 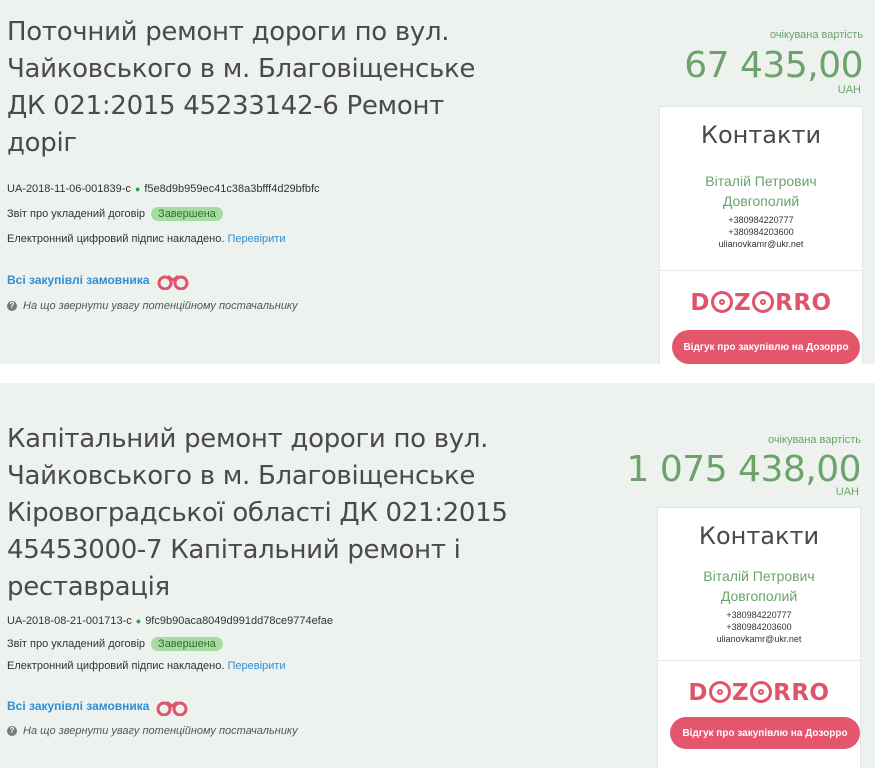 What do you see at coordinates (744, 469) in the screenshot?
I see `value-amount: 1 075 438,00` at bounding box center [744, 469].